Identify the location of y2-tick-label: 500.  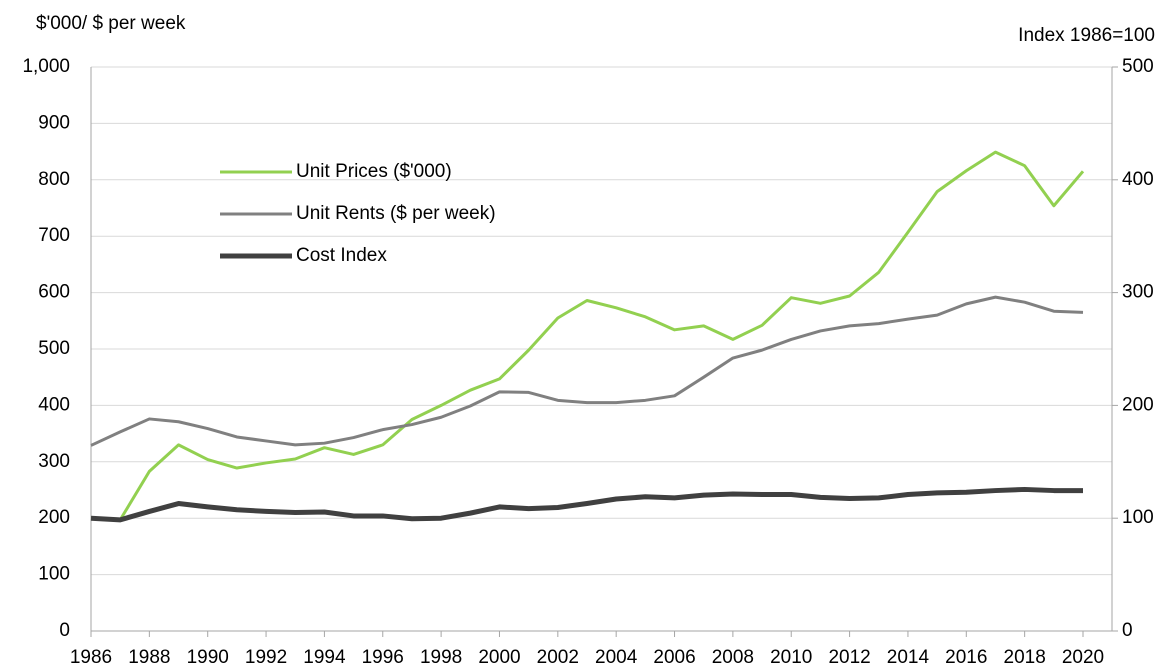
(1138, 66).